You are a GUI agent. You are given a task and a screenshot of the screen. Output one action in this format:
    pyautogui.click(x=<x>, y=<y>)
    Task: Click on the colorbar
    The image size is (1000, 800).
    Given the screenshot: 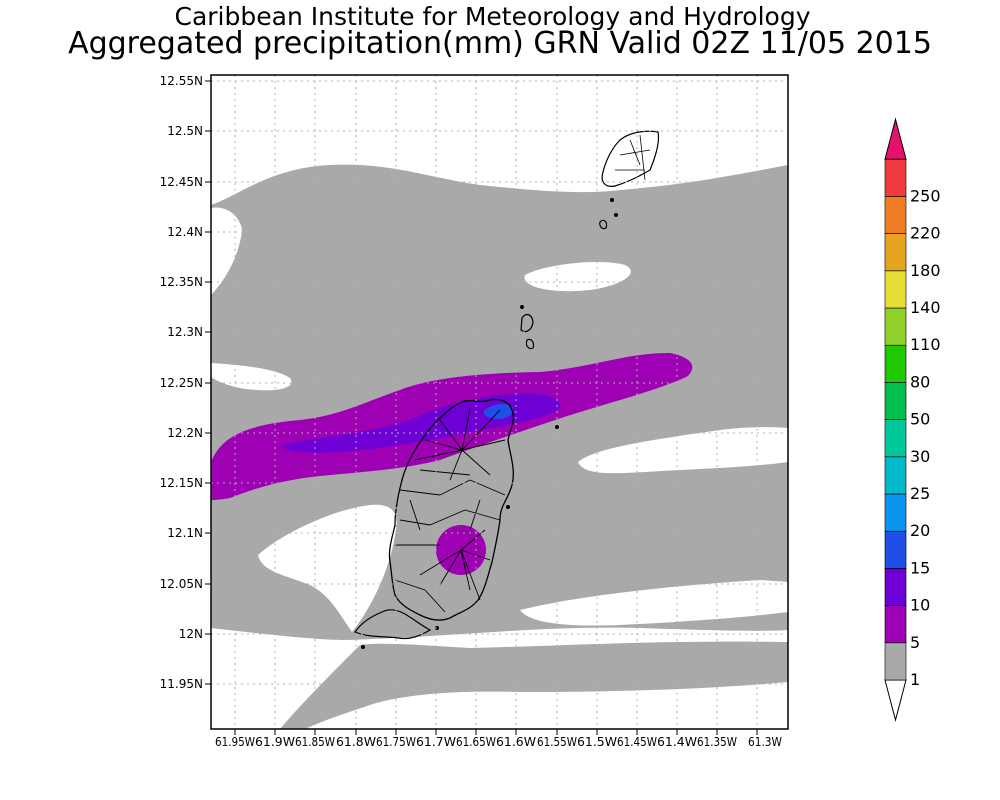 What is the action you would take?
    pyautogui.click(x=895, y=419)
    